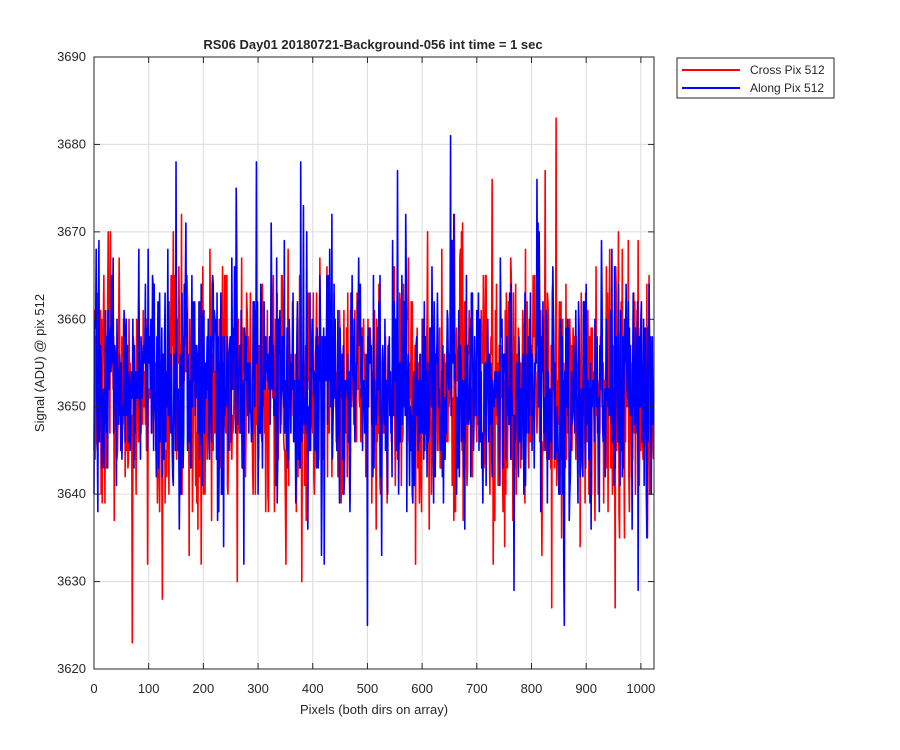 This screenshot has height=750, width=900. I want to click on y-tick-label: 3630, so click(71, 581).